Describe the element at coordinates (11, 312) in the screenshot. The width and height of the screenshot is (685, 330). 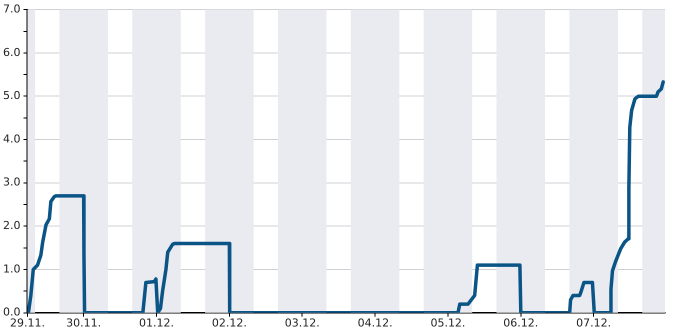
I see `y-tick-label: 0.0` at that location.